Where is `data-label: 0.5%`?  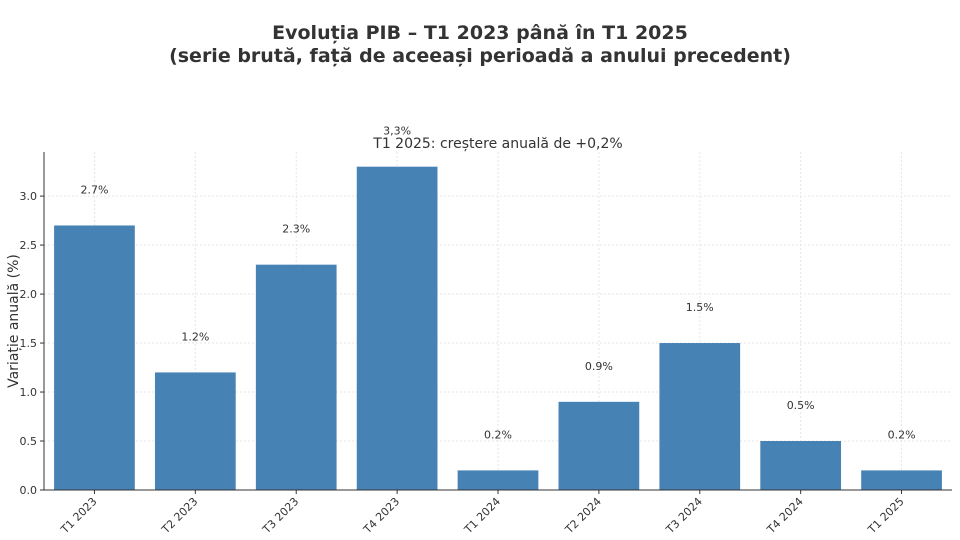 data-label: 0.5% is located at coordinates (801, 405).